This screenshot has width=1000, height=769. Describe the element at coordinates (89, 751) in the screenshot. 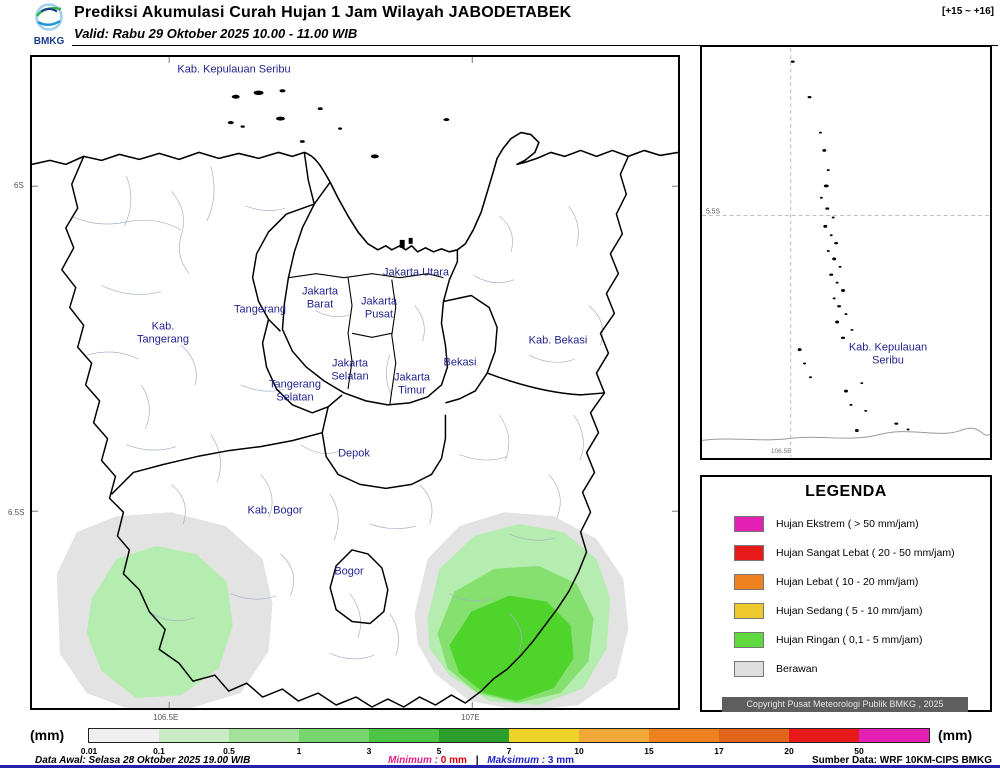

I see `scale-tick-label: 0.01` at that location.